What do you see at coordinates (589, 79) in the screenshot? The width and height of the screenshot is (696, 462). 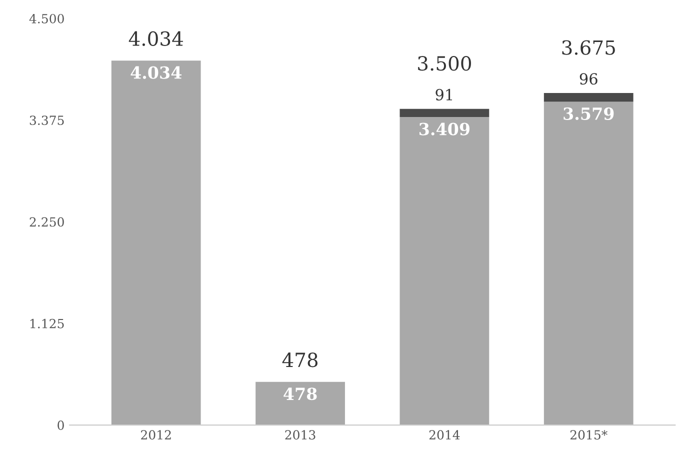 I see `data-label: 96` at bounding box center [589, 79].